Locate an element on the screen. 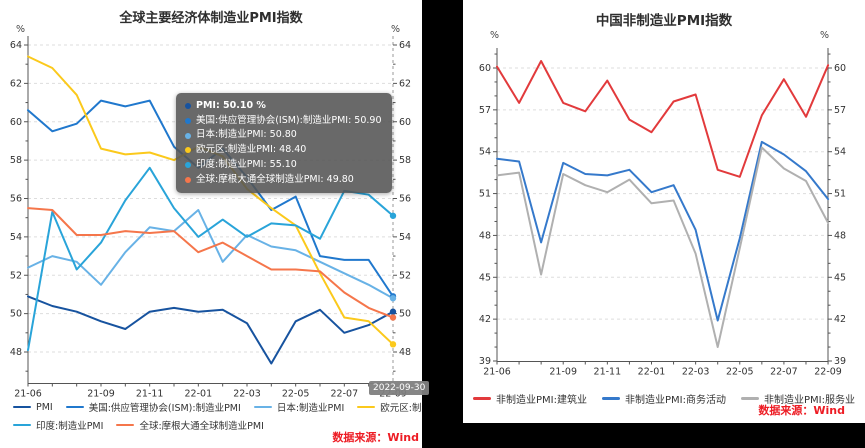 Image resolution: width=865 pixels, height=448 pixels. tooltip-series-value: PMI: 50.10 % is located at coordinates (231, 105).